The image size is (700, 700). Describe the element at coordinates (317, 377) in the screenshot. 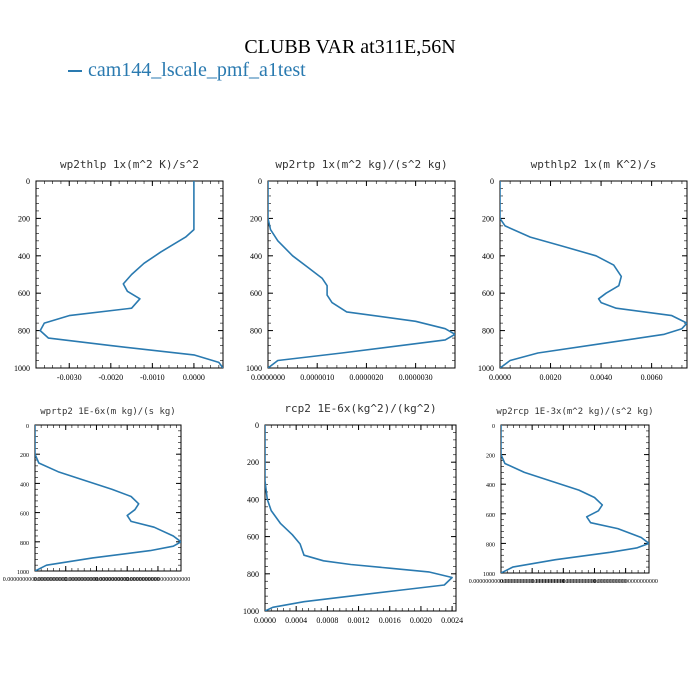

I see `x-tick-label: 0.0000010` at that location.